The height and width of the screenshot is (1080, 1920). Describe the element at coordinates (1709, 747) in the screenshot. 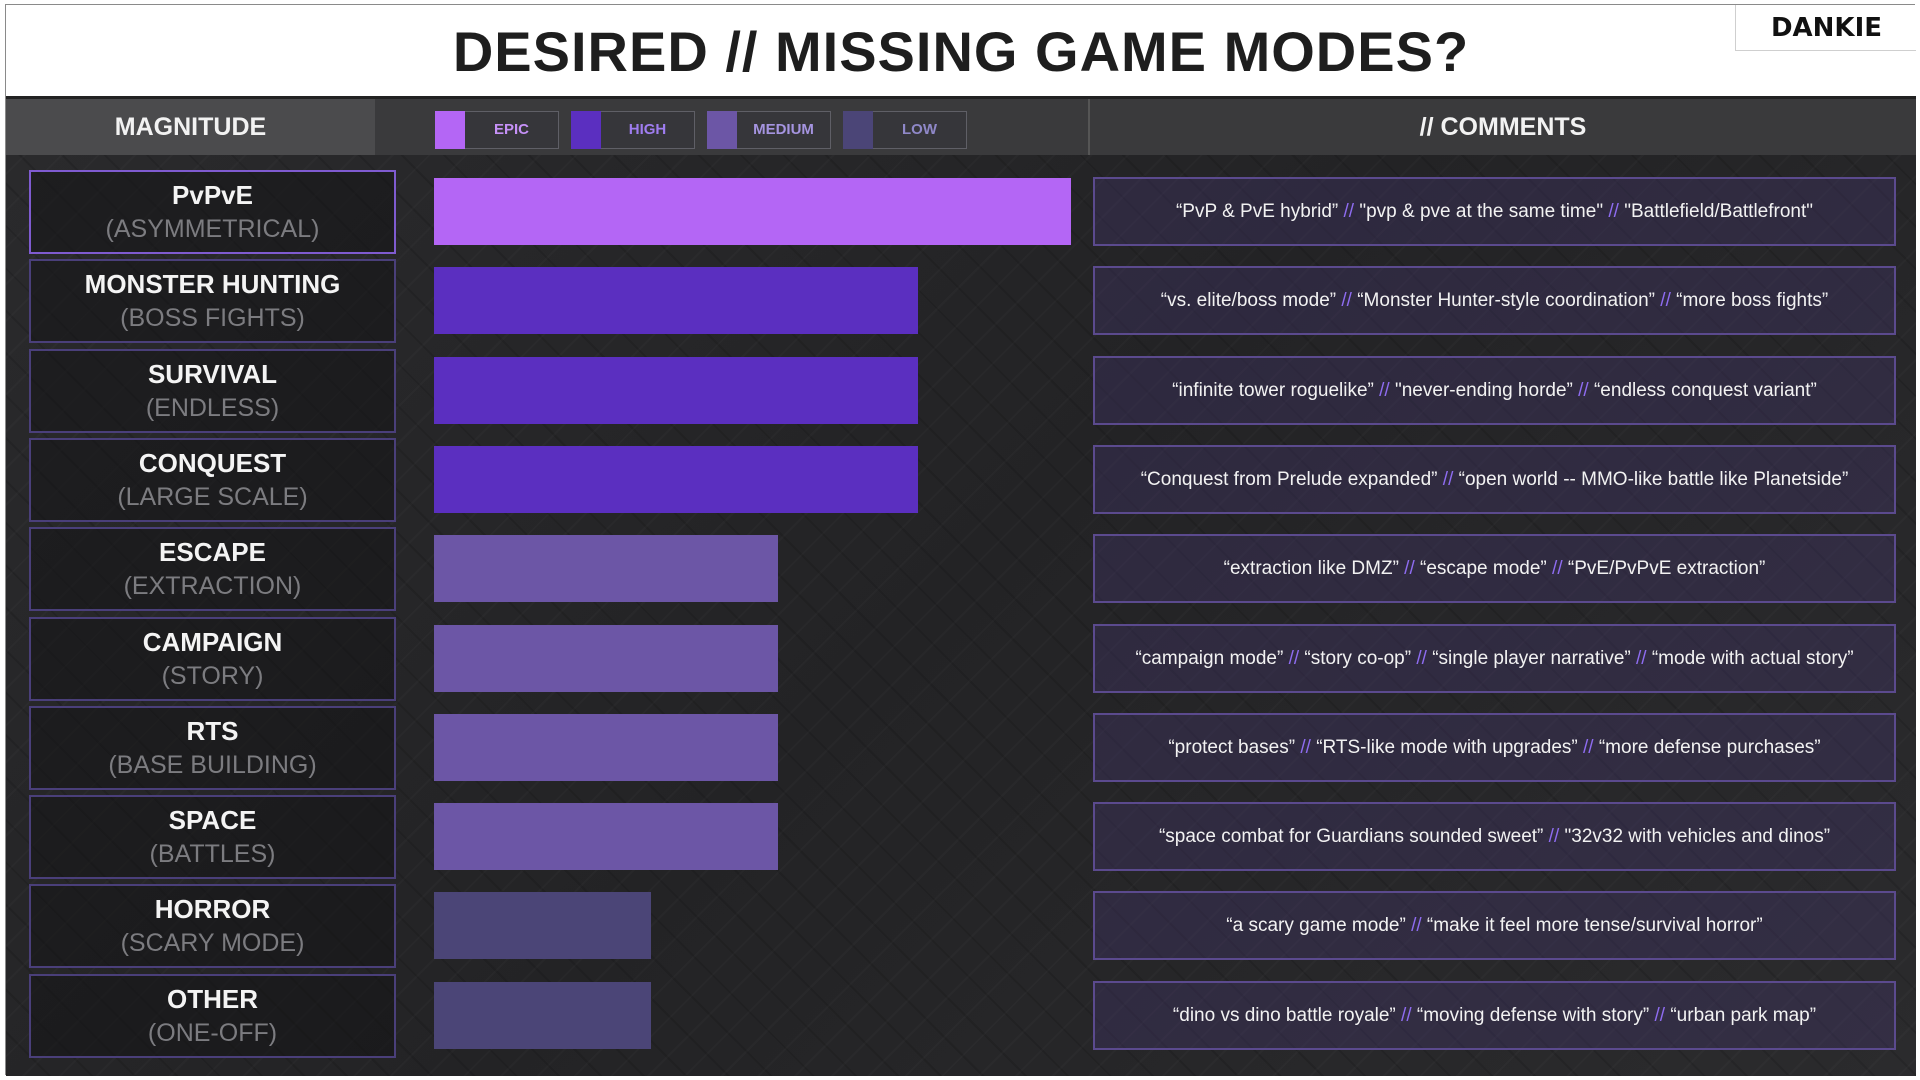

I see `comment-quote: “more defense purchases”` at that location.